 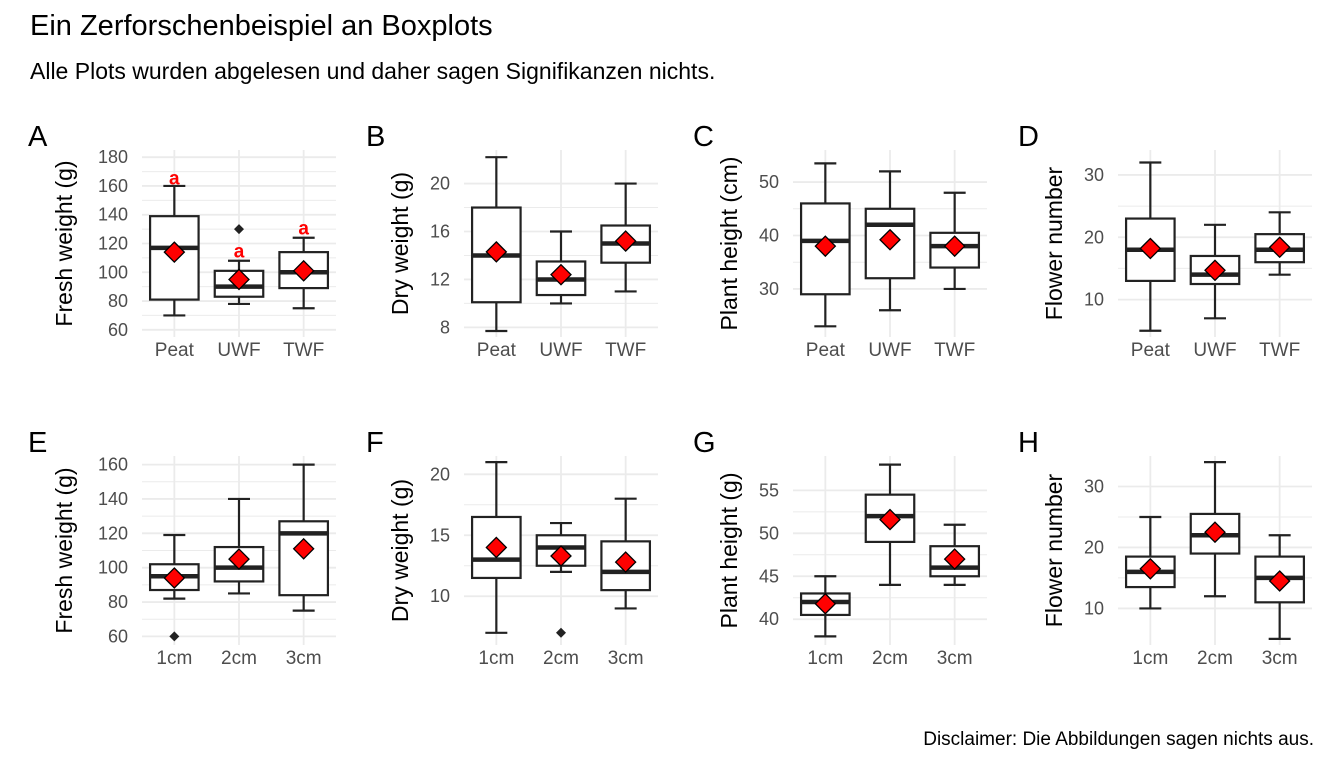 What do you see at coordinates (113, 272) in the screenshot?
I see `y-tick-label: 100` at bounding box center [113, 272].